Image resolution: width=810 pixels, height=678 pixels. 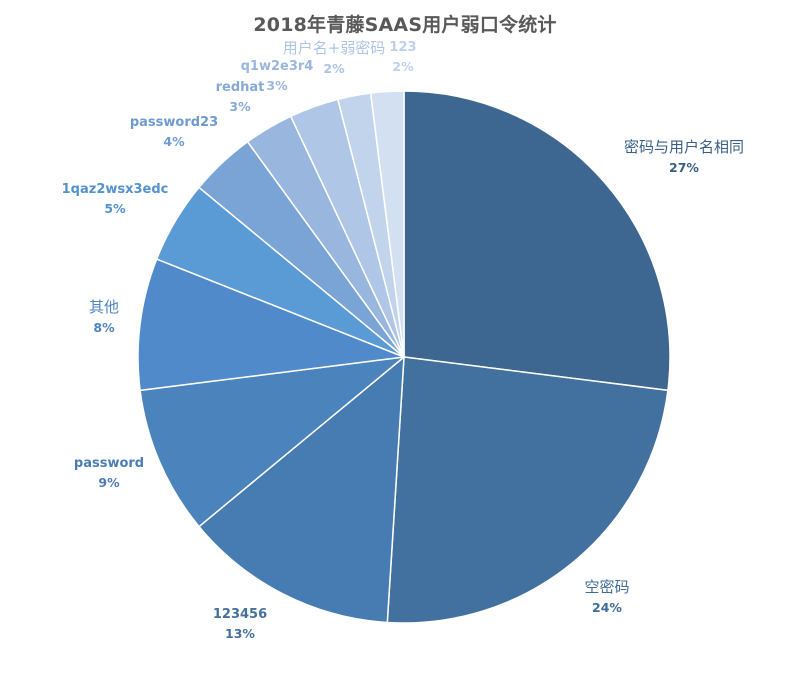 What do you see at coordinates (109, 463) in the screenshot?
I see `slice-label: password` at bounding box center [109, 463].